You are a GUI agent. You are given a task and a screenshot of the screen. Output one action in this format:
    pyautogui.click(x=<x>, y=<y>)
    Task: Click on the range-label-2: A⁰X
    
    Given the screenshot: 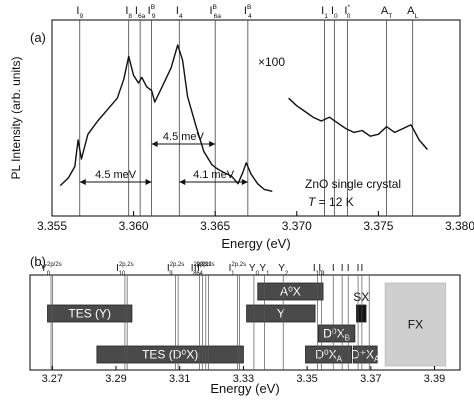 What is the action you would take?
    pyautogui.click(x=290, y=292)
    